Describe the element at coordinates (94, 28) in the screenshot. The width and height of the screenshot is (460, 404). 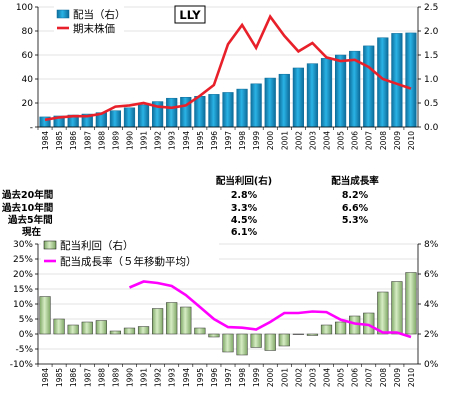
I see `legend-price-label: 期末株価` at that location.